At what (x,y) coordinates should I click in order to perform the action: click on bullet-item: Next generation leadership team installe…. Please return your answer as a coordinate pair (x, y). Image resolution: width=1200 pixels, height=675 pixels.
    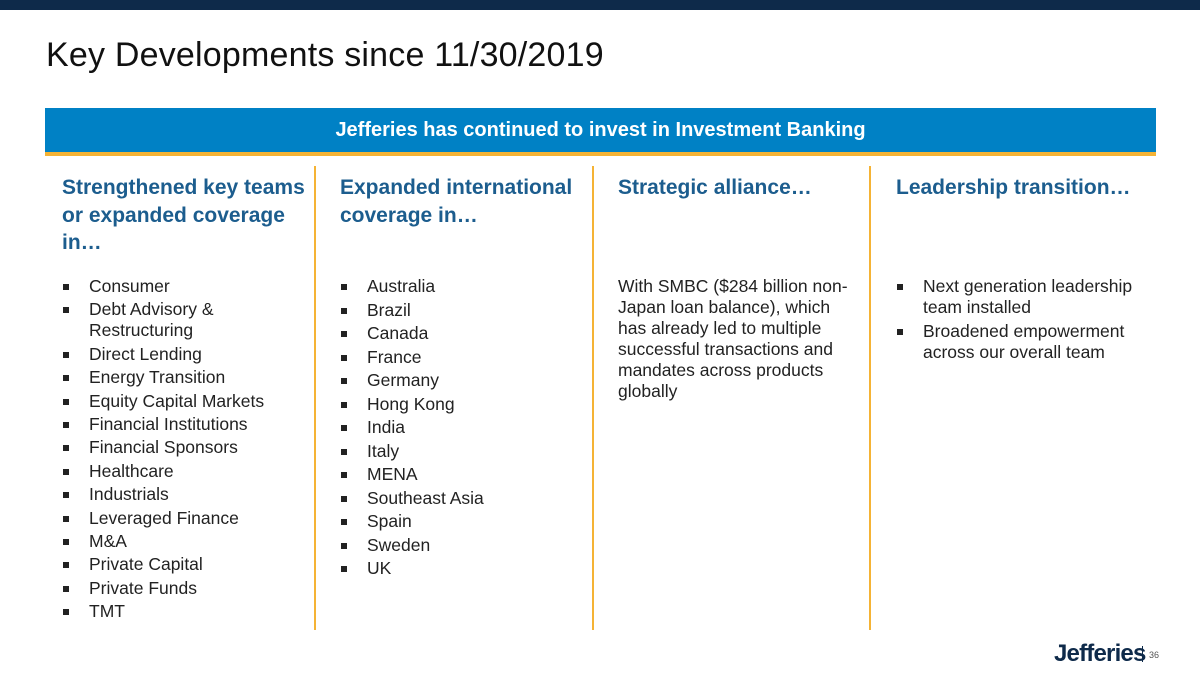
    Looking at the image, I should click on (1026, 297).